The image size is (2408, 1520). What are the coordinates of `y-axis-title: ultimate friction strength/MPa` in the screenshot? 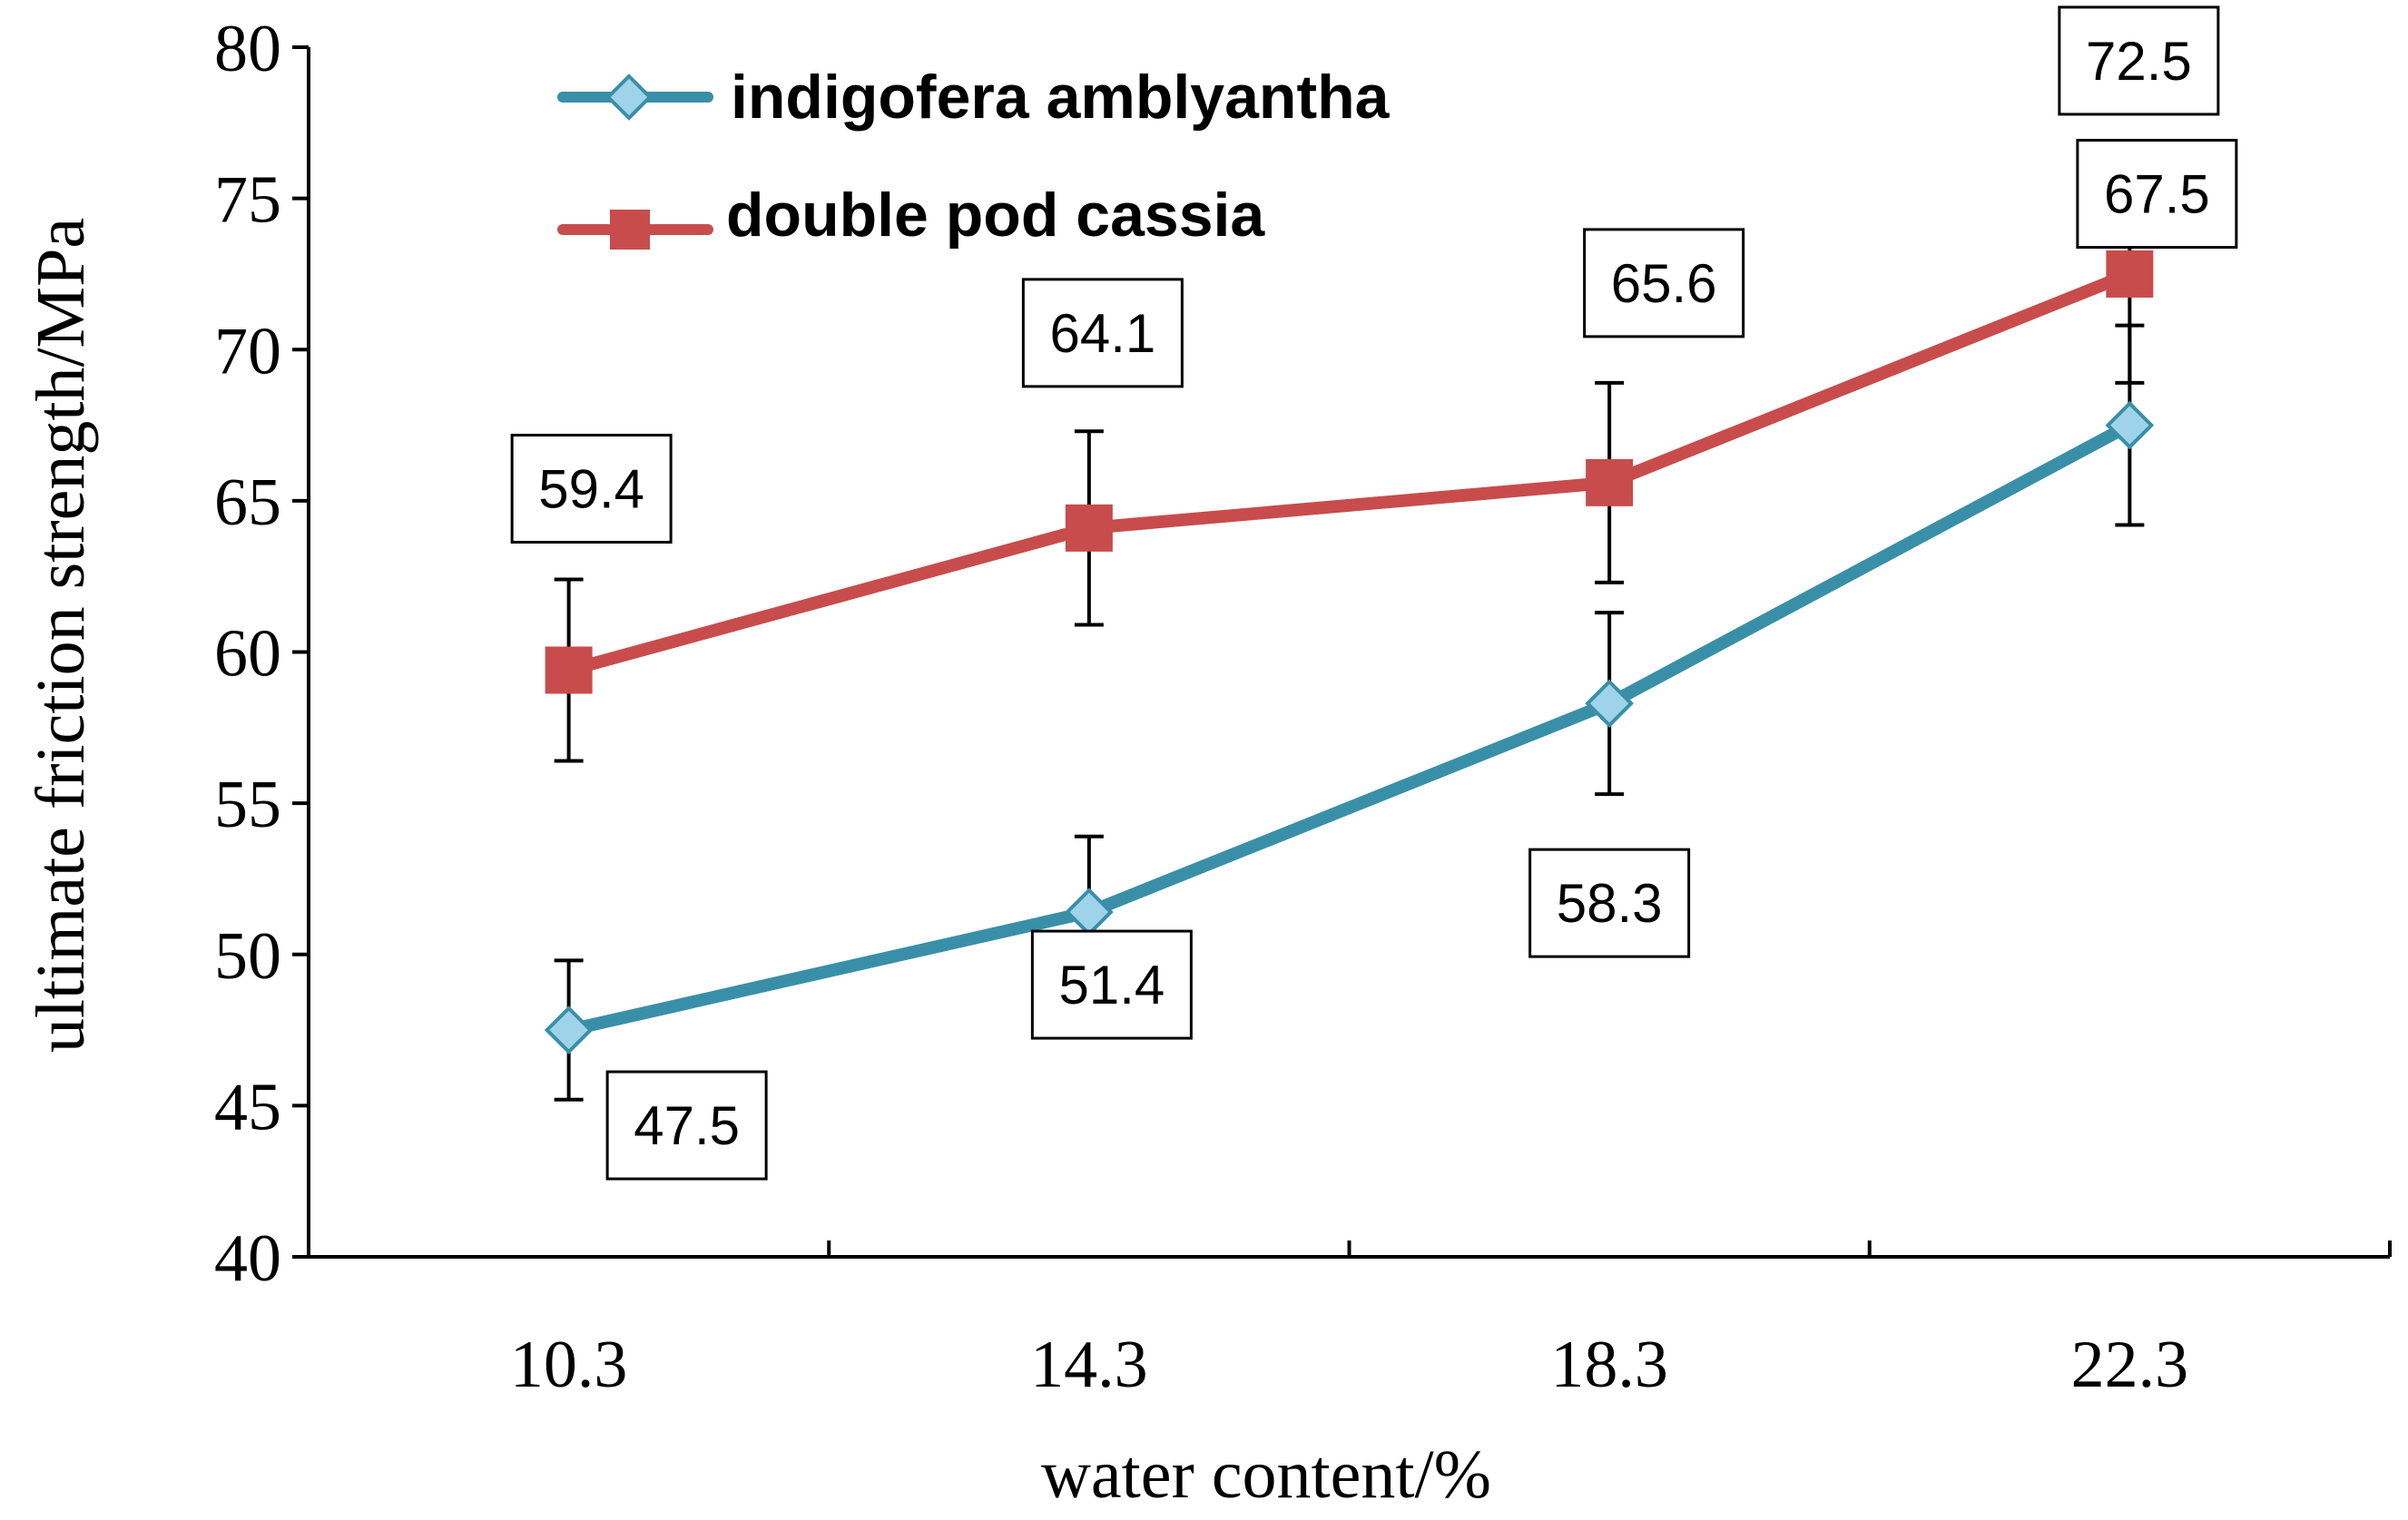 It's located at (61, 635).